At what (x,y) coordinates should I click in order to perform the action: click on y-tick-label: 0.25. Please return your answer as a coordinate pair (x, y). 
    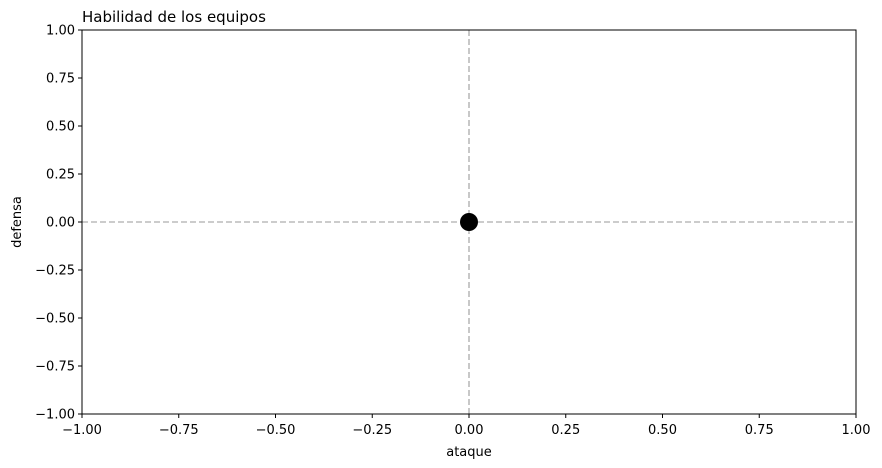
    Looking at the image, I should click on (60, 175).